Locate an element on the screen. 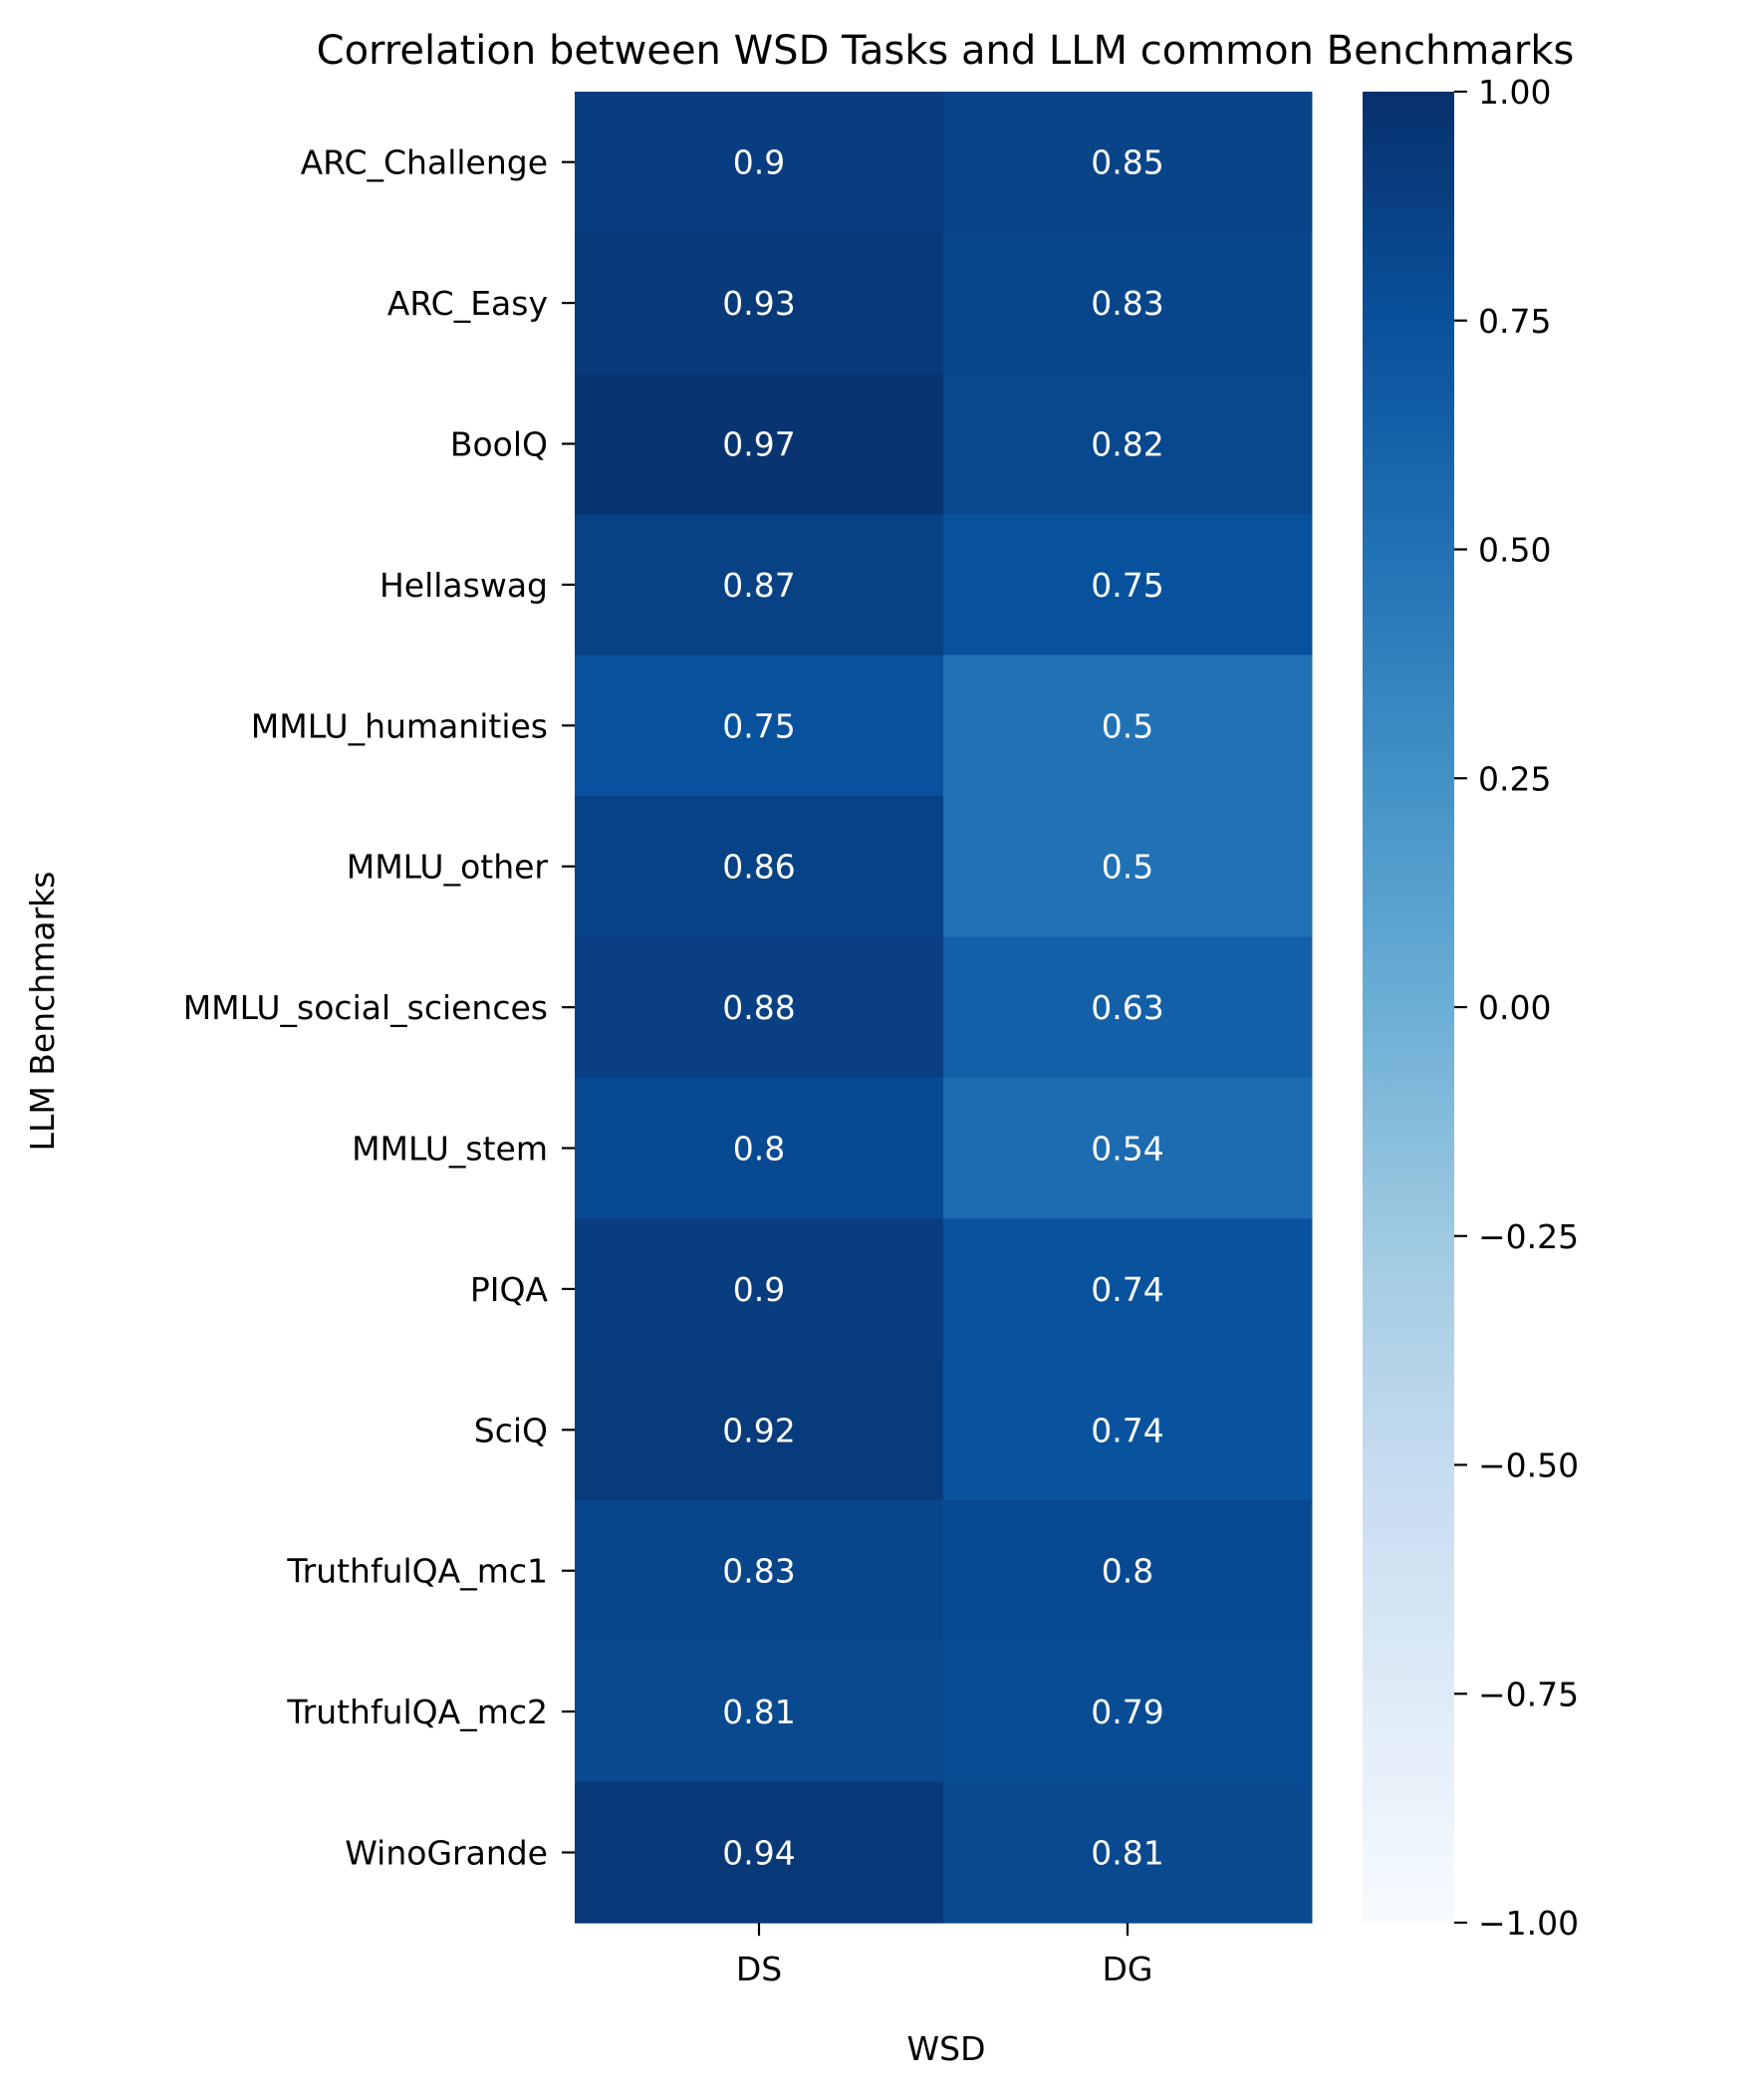  y-tick-label: Hellaswag is located at coordinates (463, 585).